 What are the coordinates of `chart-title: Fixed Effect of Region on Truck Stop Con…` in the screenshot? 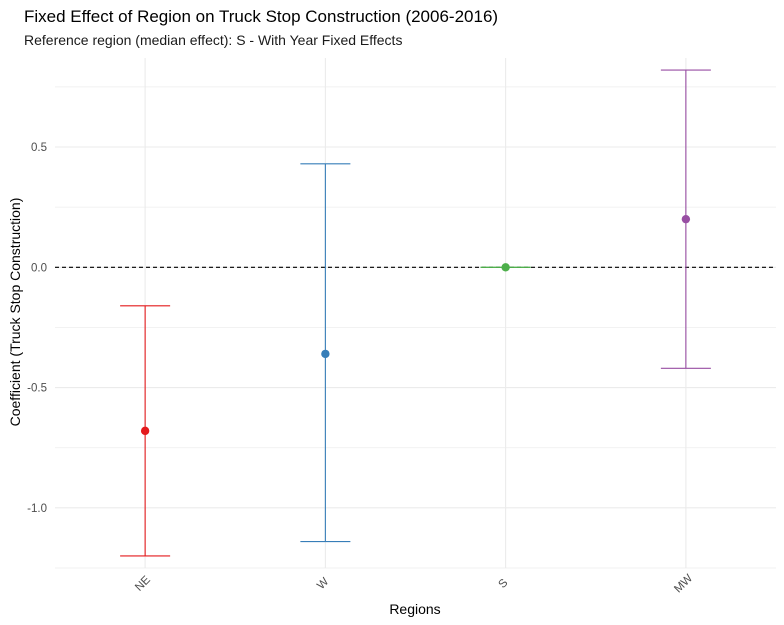 It's located at (261, 16).